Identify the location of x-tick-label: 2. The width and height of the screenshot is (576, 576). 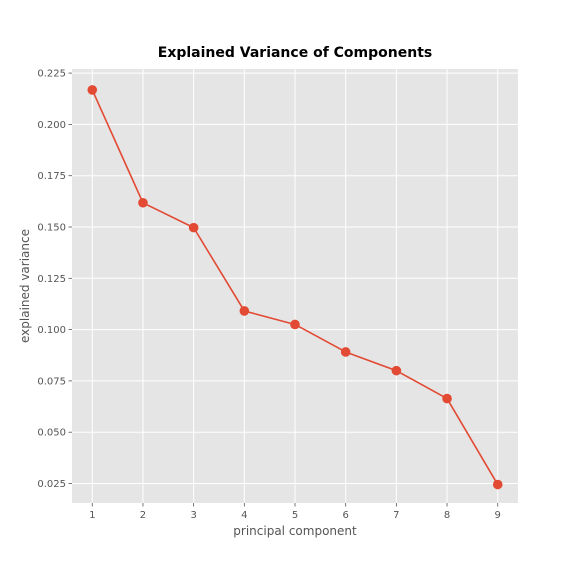
(143, 515).